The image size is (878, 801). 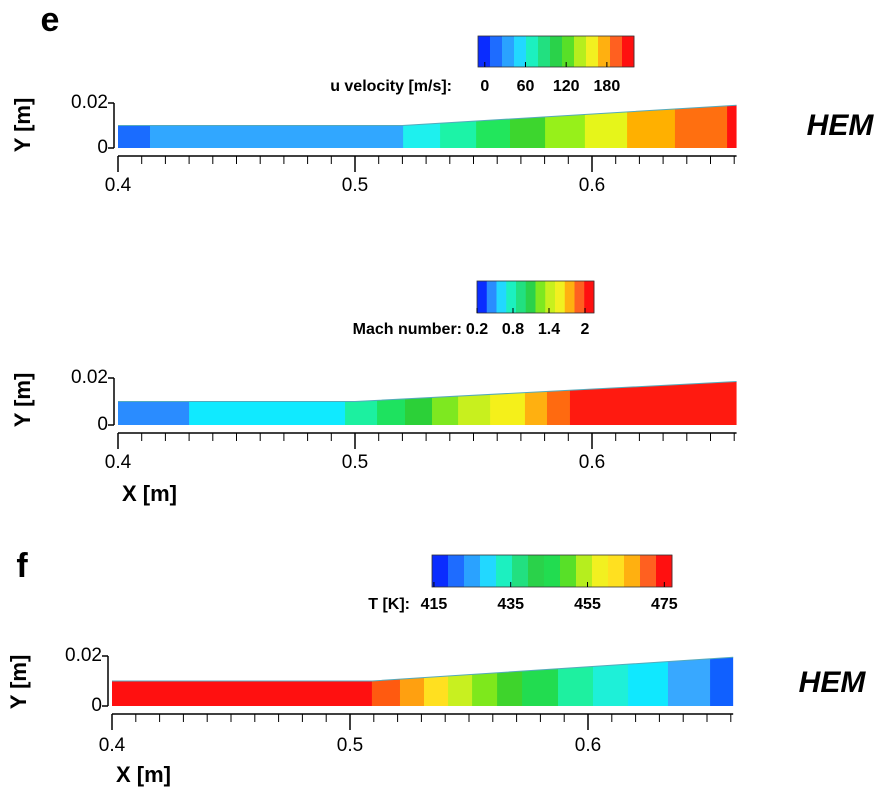 I want to click on y-axis-label: Y [m], so click(x=18, y=682).